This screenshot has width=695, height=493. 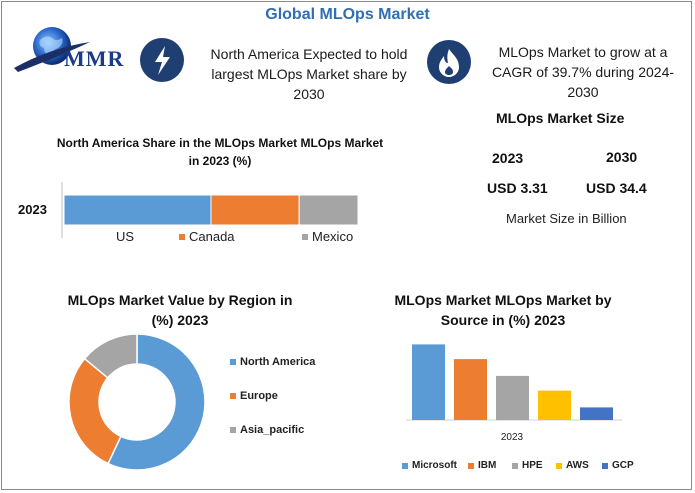 What do you see at coordinates (515, 465) in the screenshot?
I see `legend-swatch-hpe` at bounding box center [515, 465].